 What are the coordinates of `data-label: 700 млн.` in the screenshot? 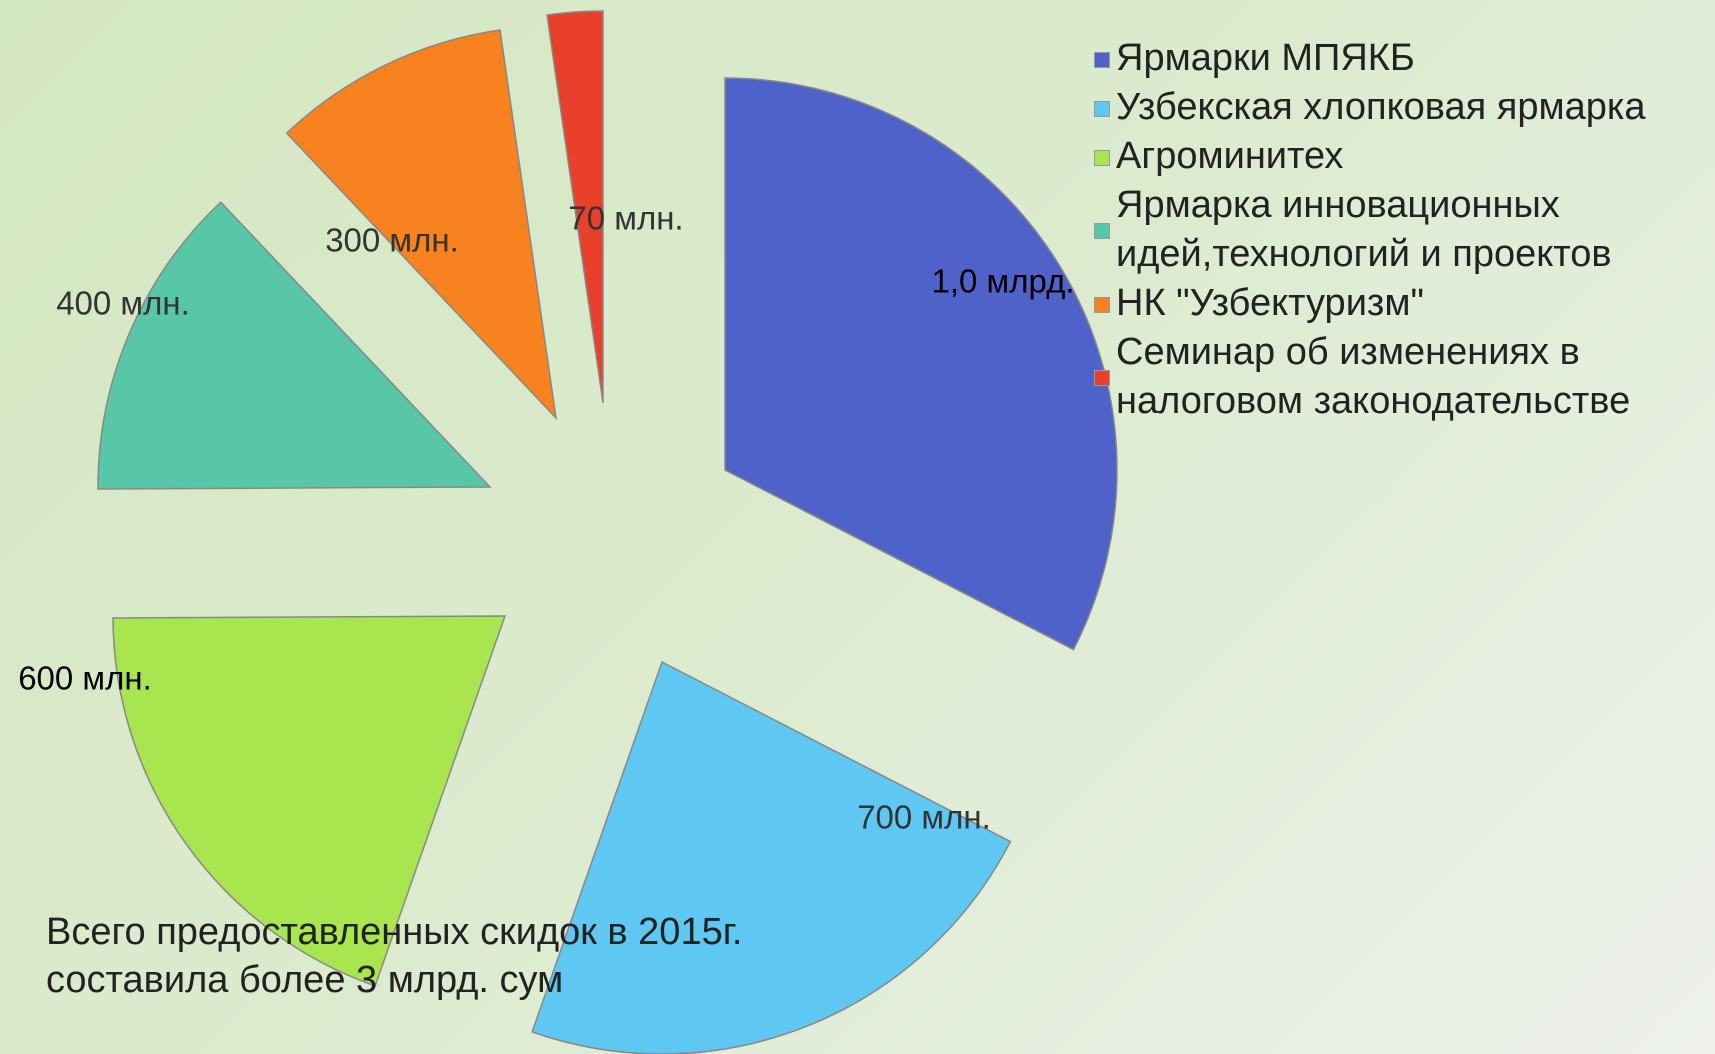 It's located at (924, 817).